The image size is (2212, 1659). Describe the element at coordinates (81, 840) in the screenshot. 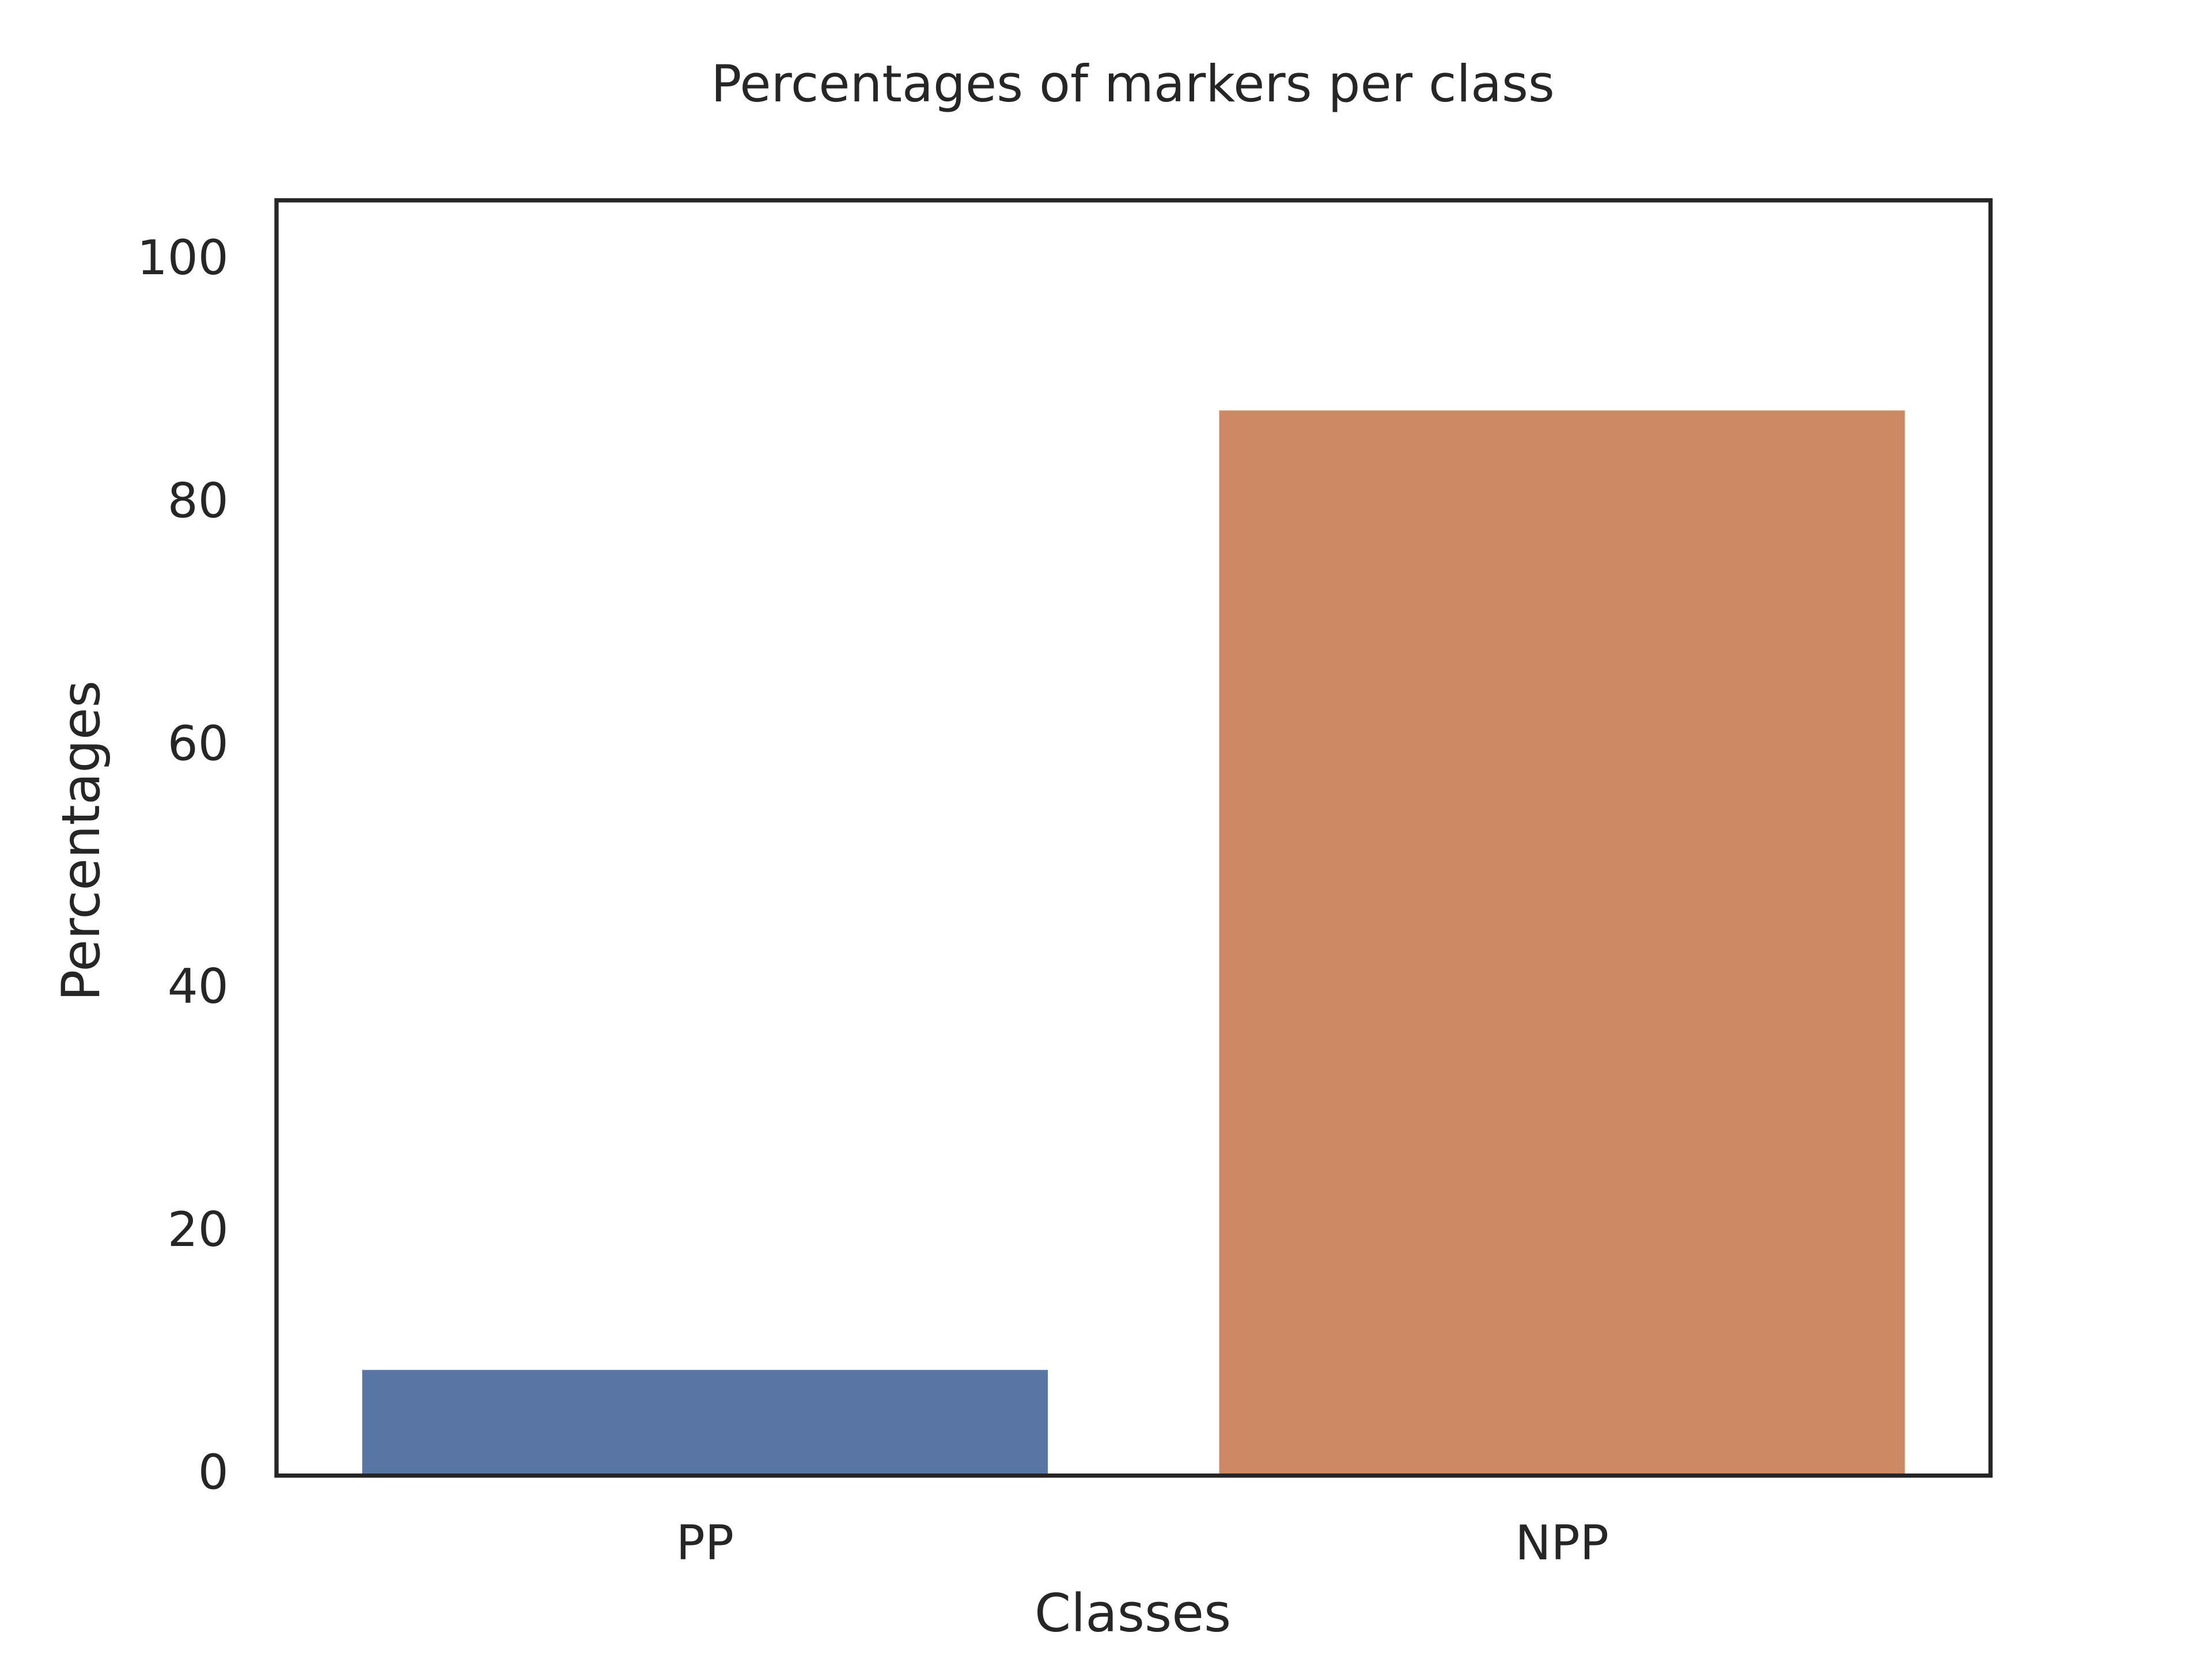

I see `y-axis-label: Percentages` at that location.